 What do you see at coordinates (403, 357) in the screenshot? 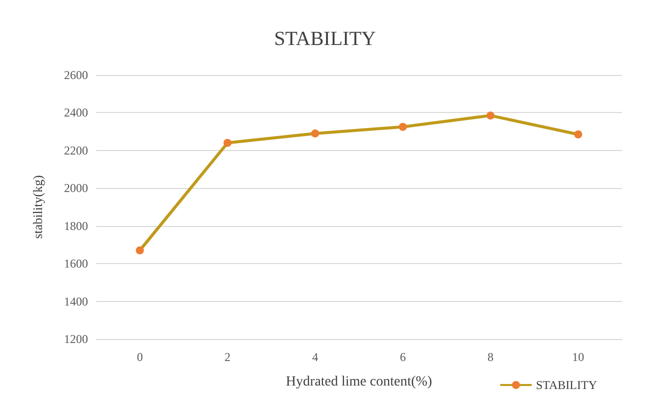
I see `x-tick-label: 6` at bounding box center [403, 357].